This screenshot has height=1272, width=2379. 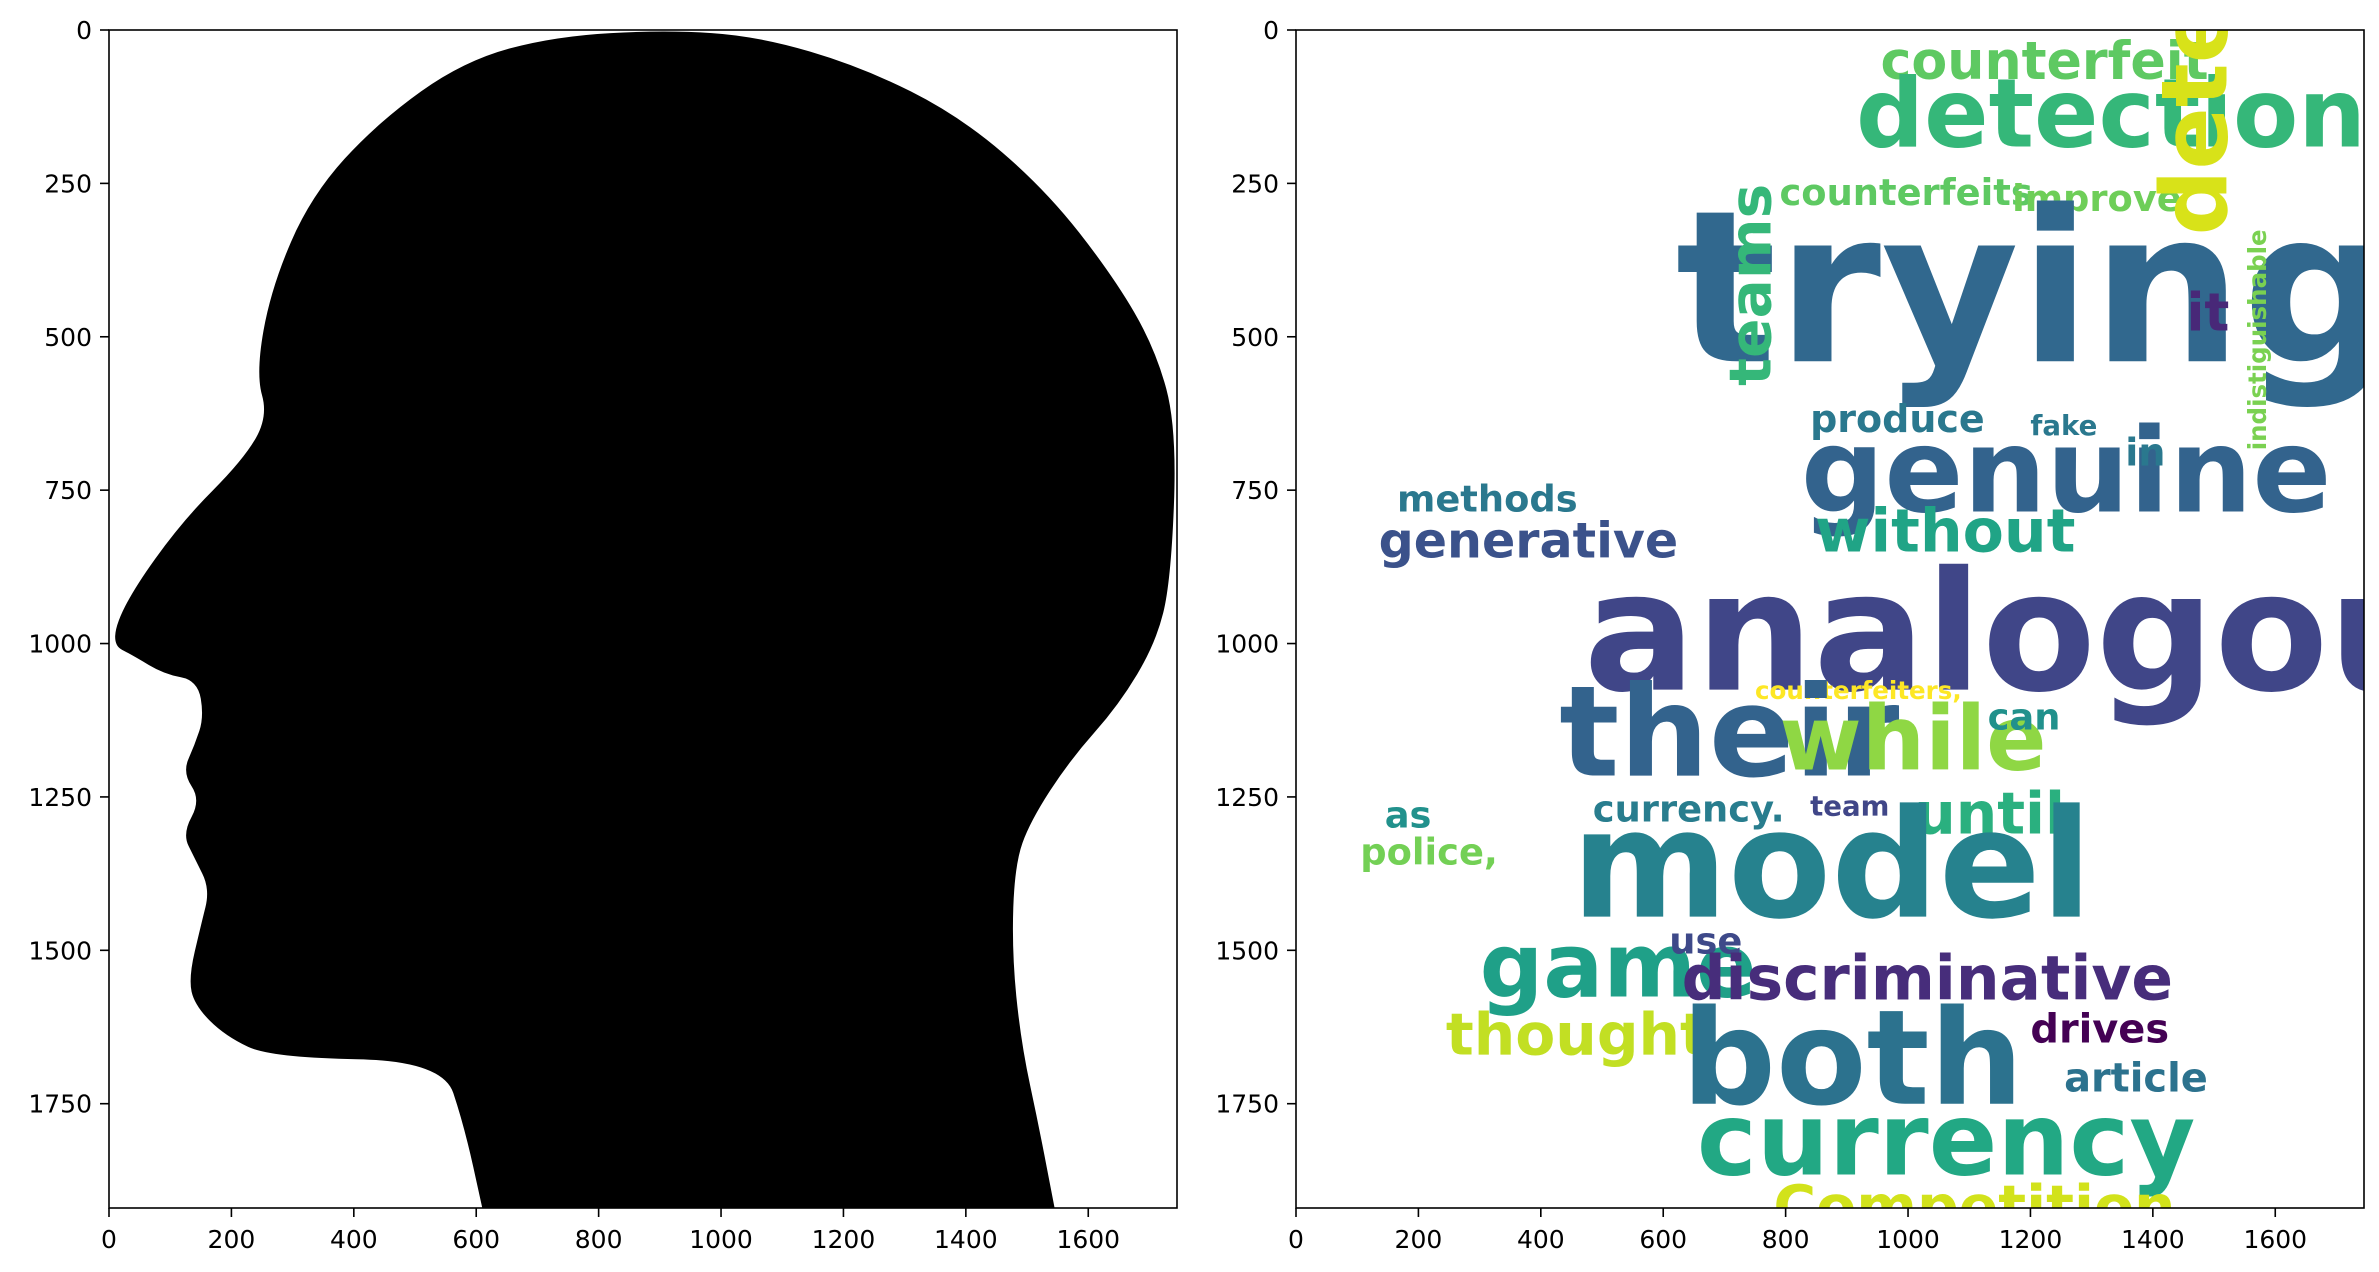 What do you see at coordinates (1689, 809) in the screenshot?
I see `word-currency: currency.` at bounding box center [1689, 809].